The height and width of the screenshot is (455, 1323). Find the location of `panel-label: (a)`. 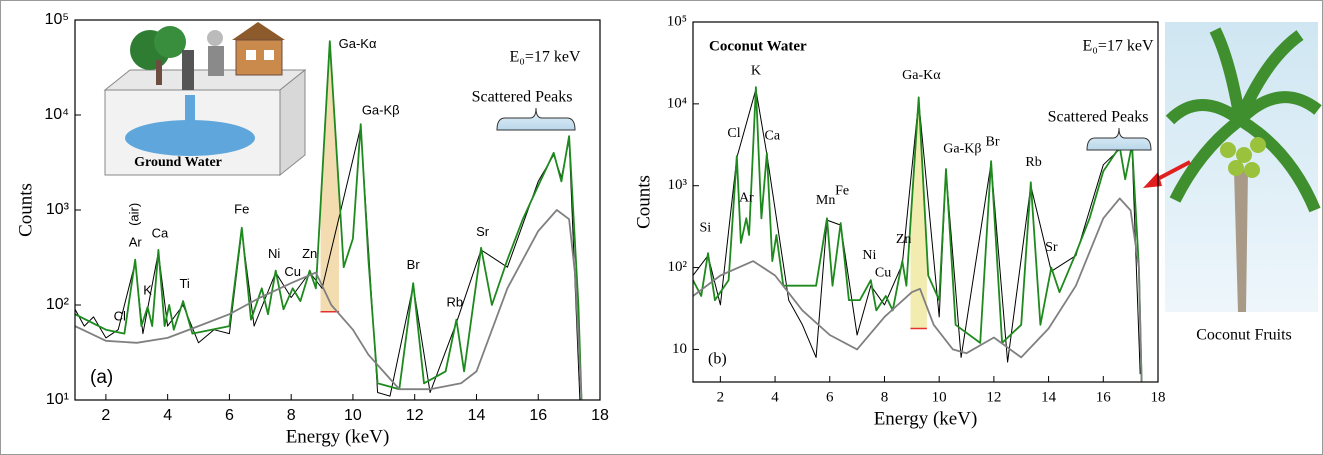

panel-label: (a) is located at coordinates (101, 377).